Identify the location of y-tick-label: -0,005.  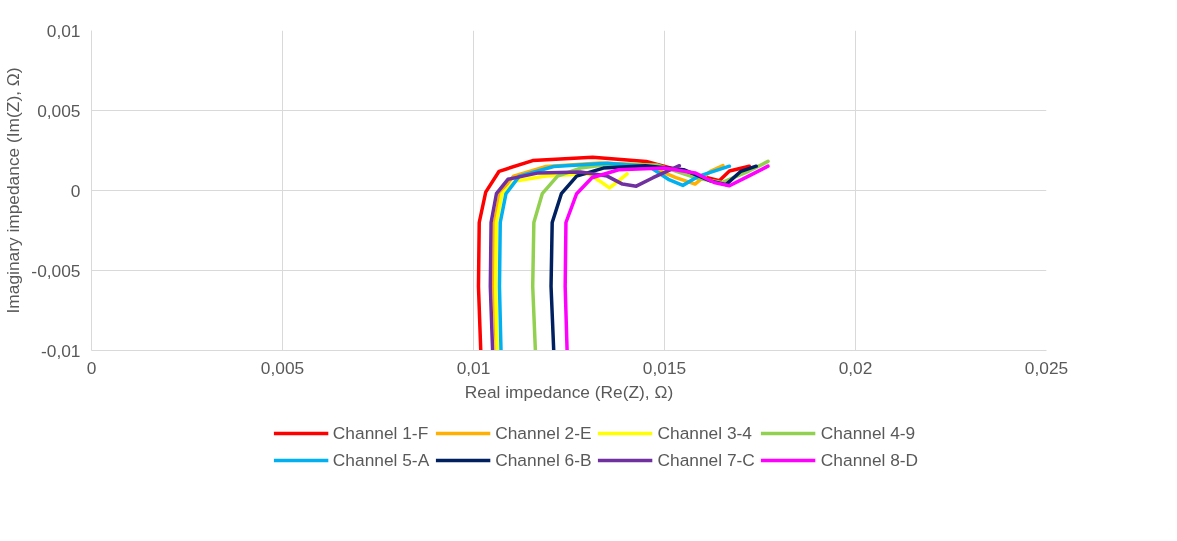
(56, 270).